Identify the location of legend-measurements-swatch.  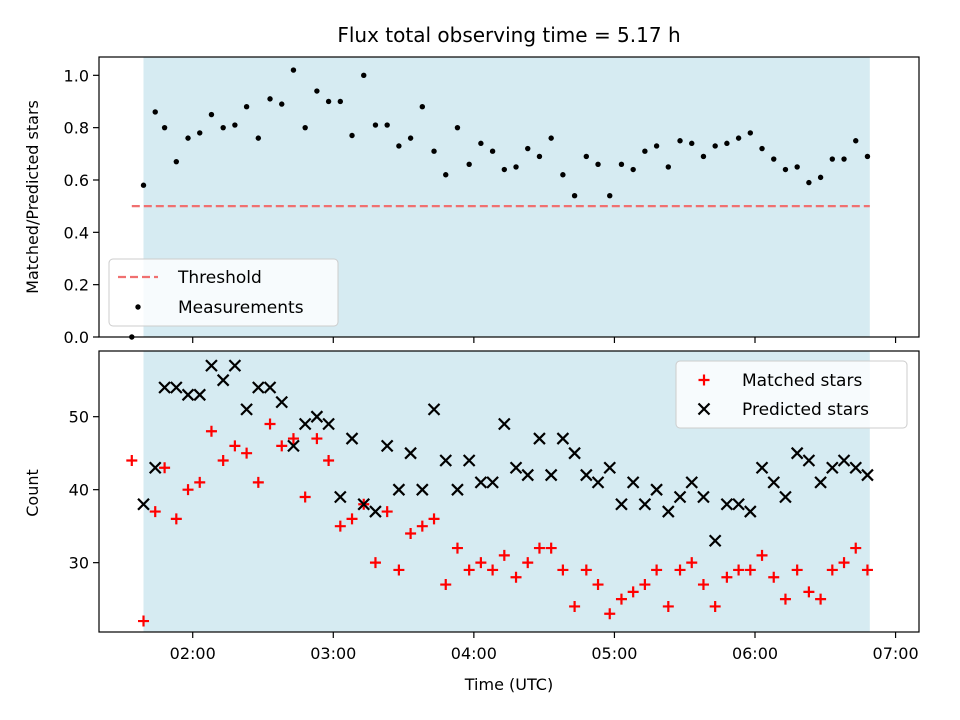
(138, 307).